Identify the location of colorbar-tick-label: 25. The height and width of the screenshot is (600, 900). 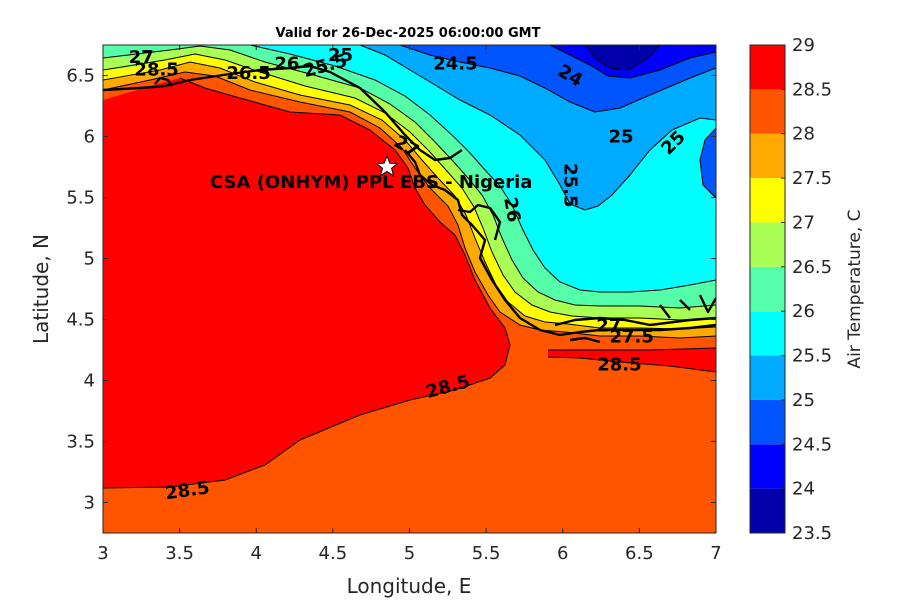
(803, 400).